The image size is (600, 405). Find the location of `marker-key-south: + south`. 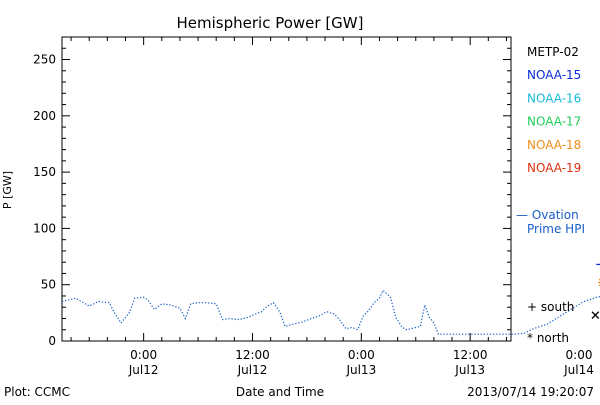

marker-key-south: + south is located at coordinates (550, 307).